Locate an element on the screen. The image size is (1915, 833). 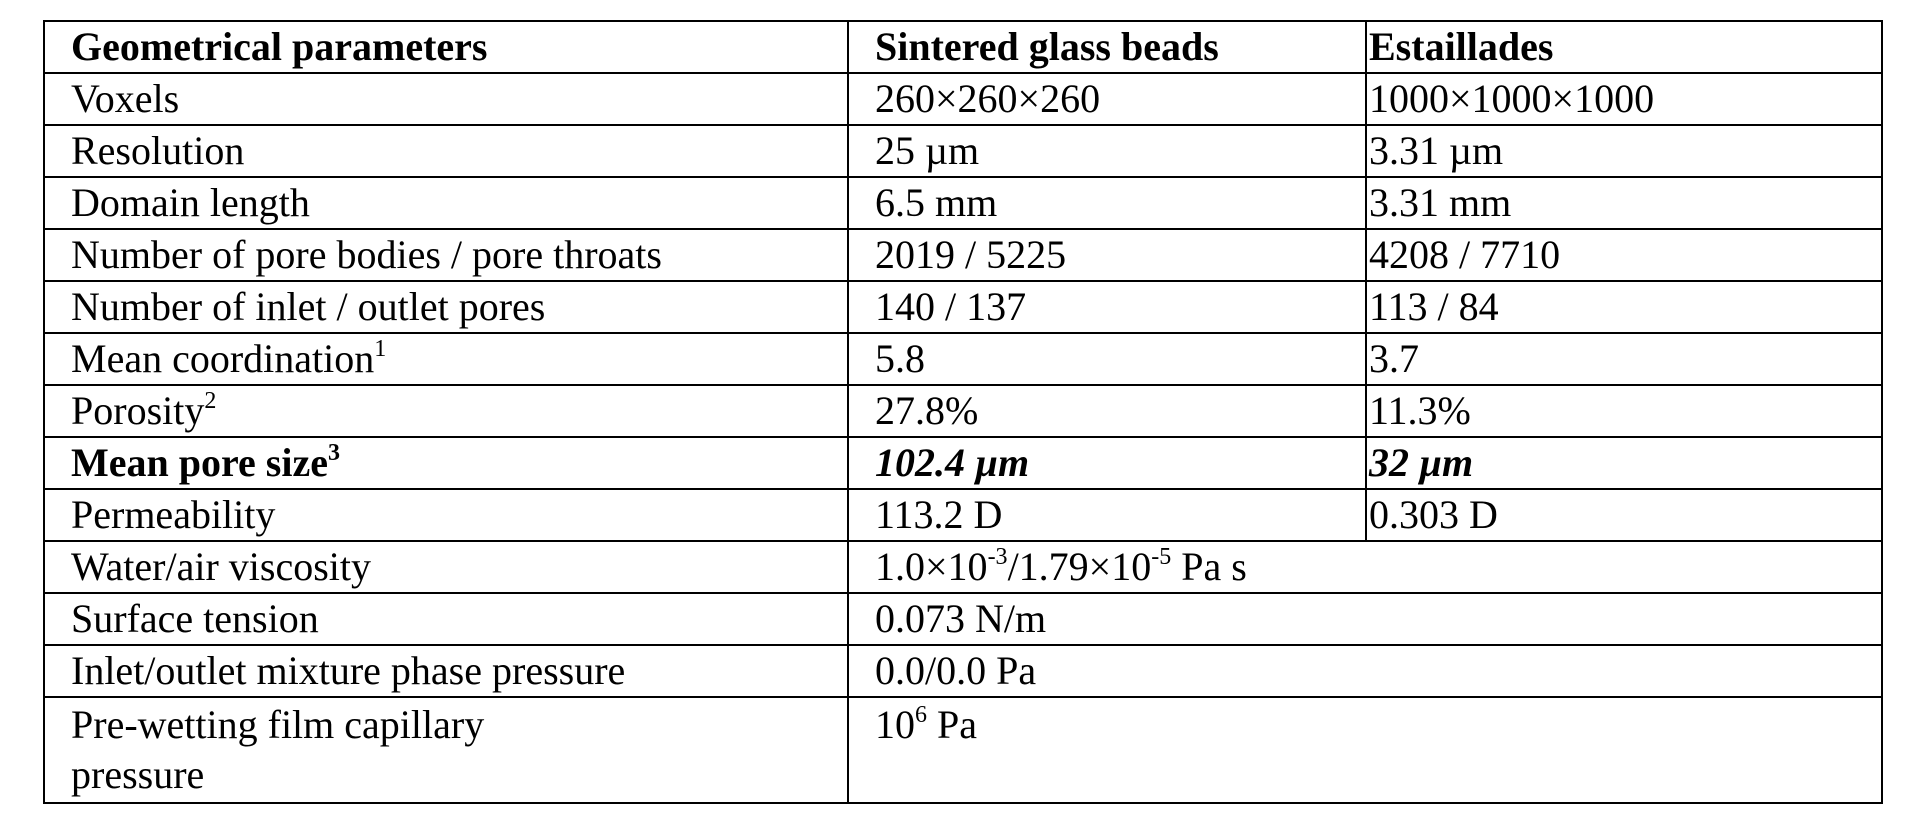
value-unit: Pa s is located at coordinates (1209, 566).